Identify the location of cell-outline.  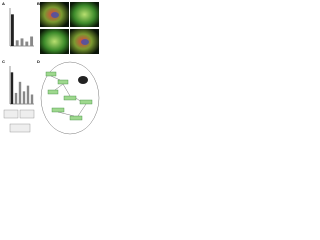
(70, 98).